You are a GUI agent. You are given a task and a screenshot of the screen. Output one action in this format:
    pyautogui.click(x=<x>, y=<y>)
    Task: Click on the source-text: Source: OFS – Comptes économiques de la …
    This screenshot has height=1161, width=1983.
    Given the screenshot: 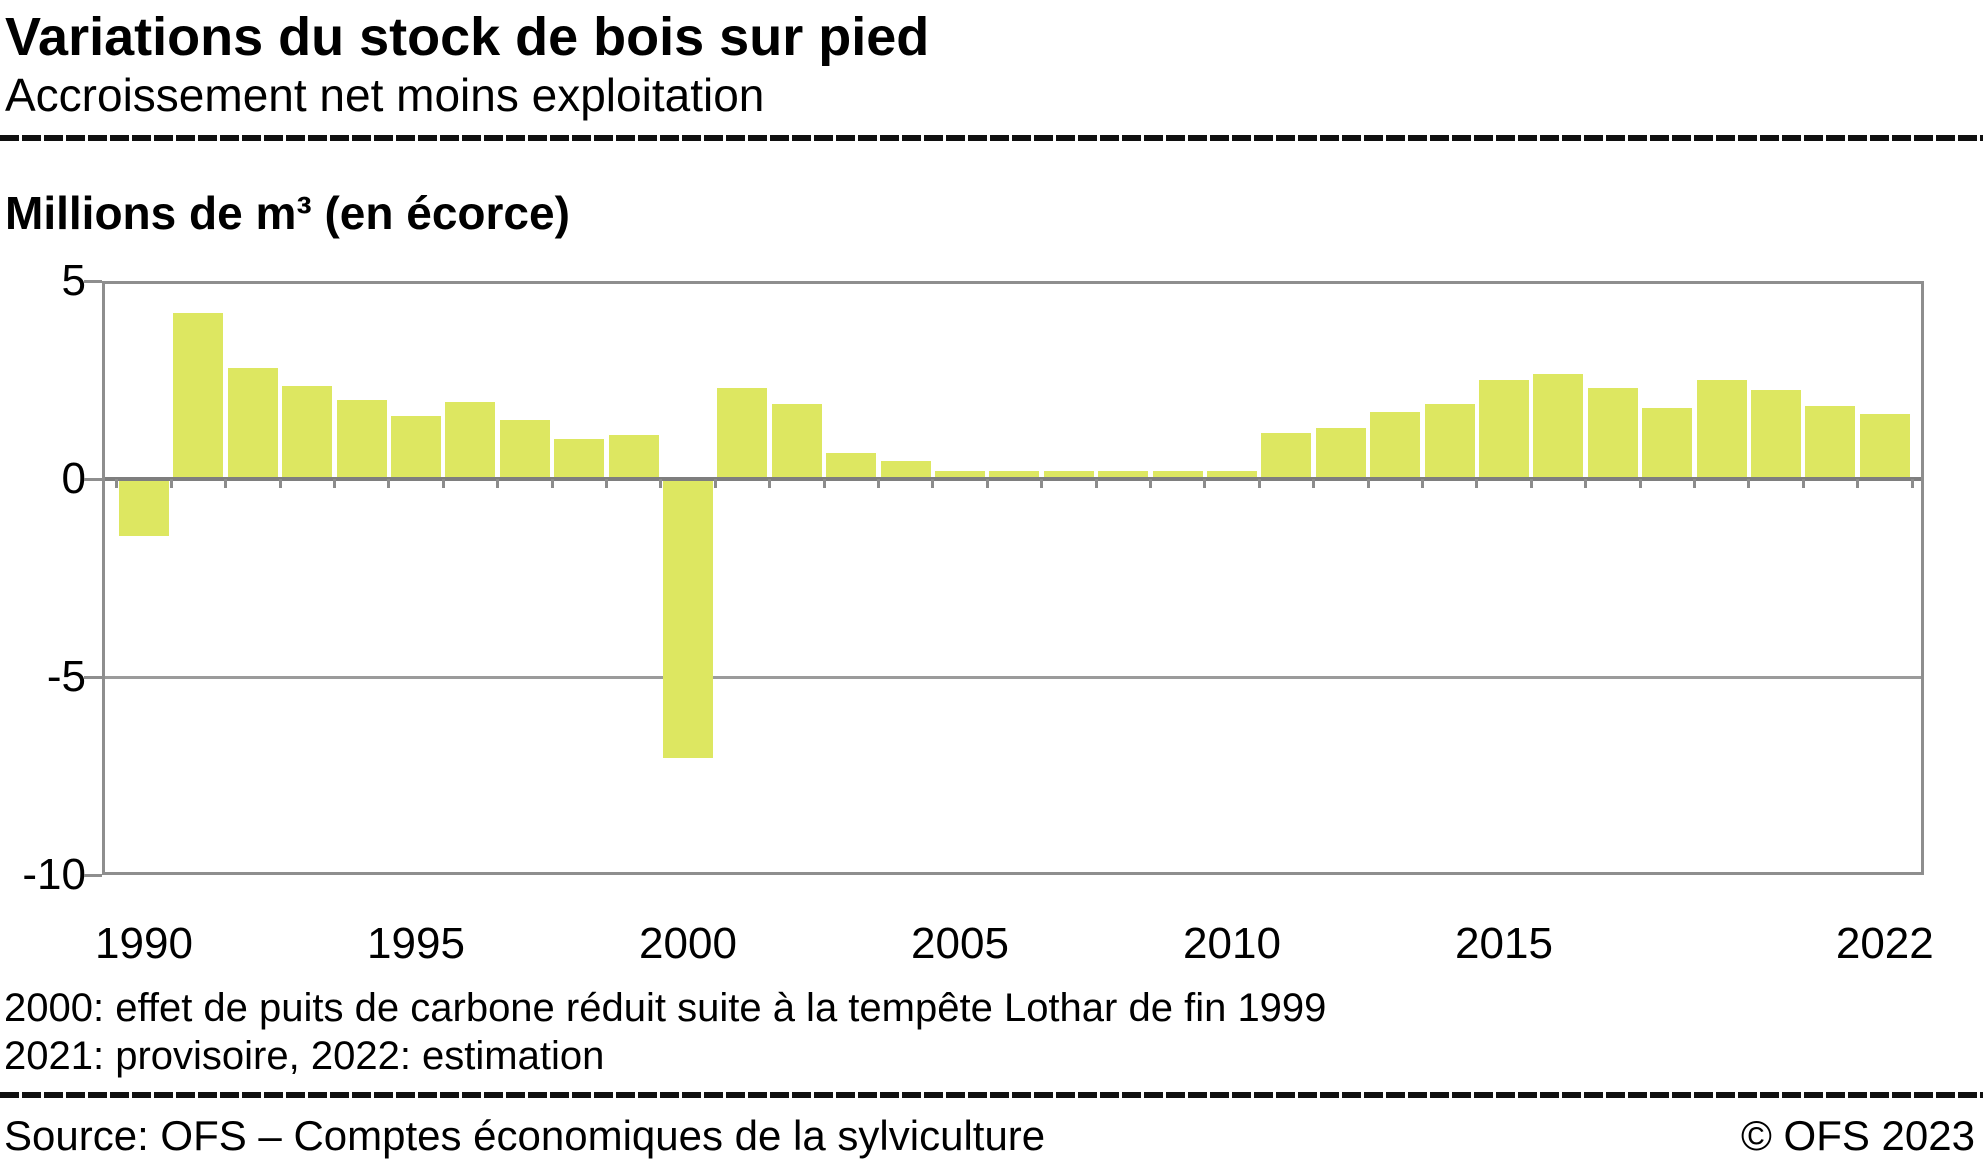 What is the action you would take?
    pyautogui.click(x=525, y=1135)
    